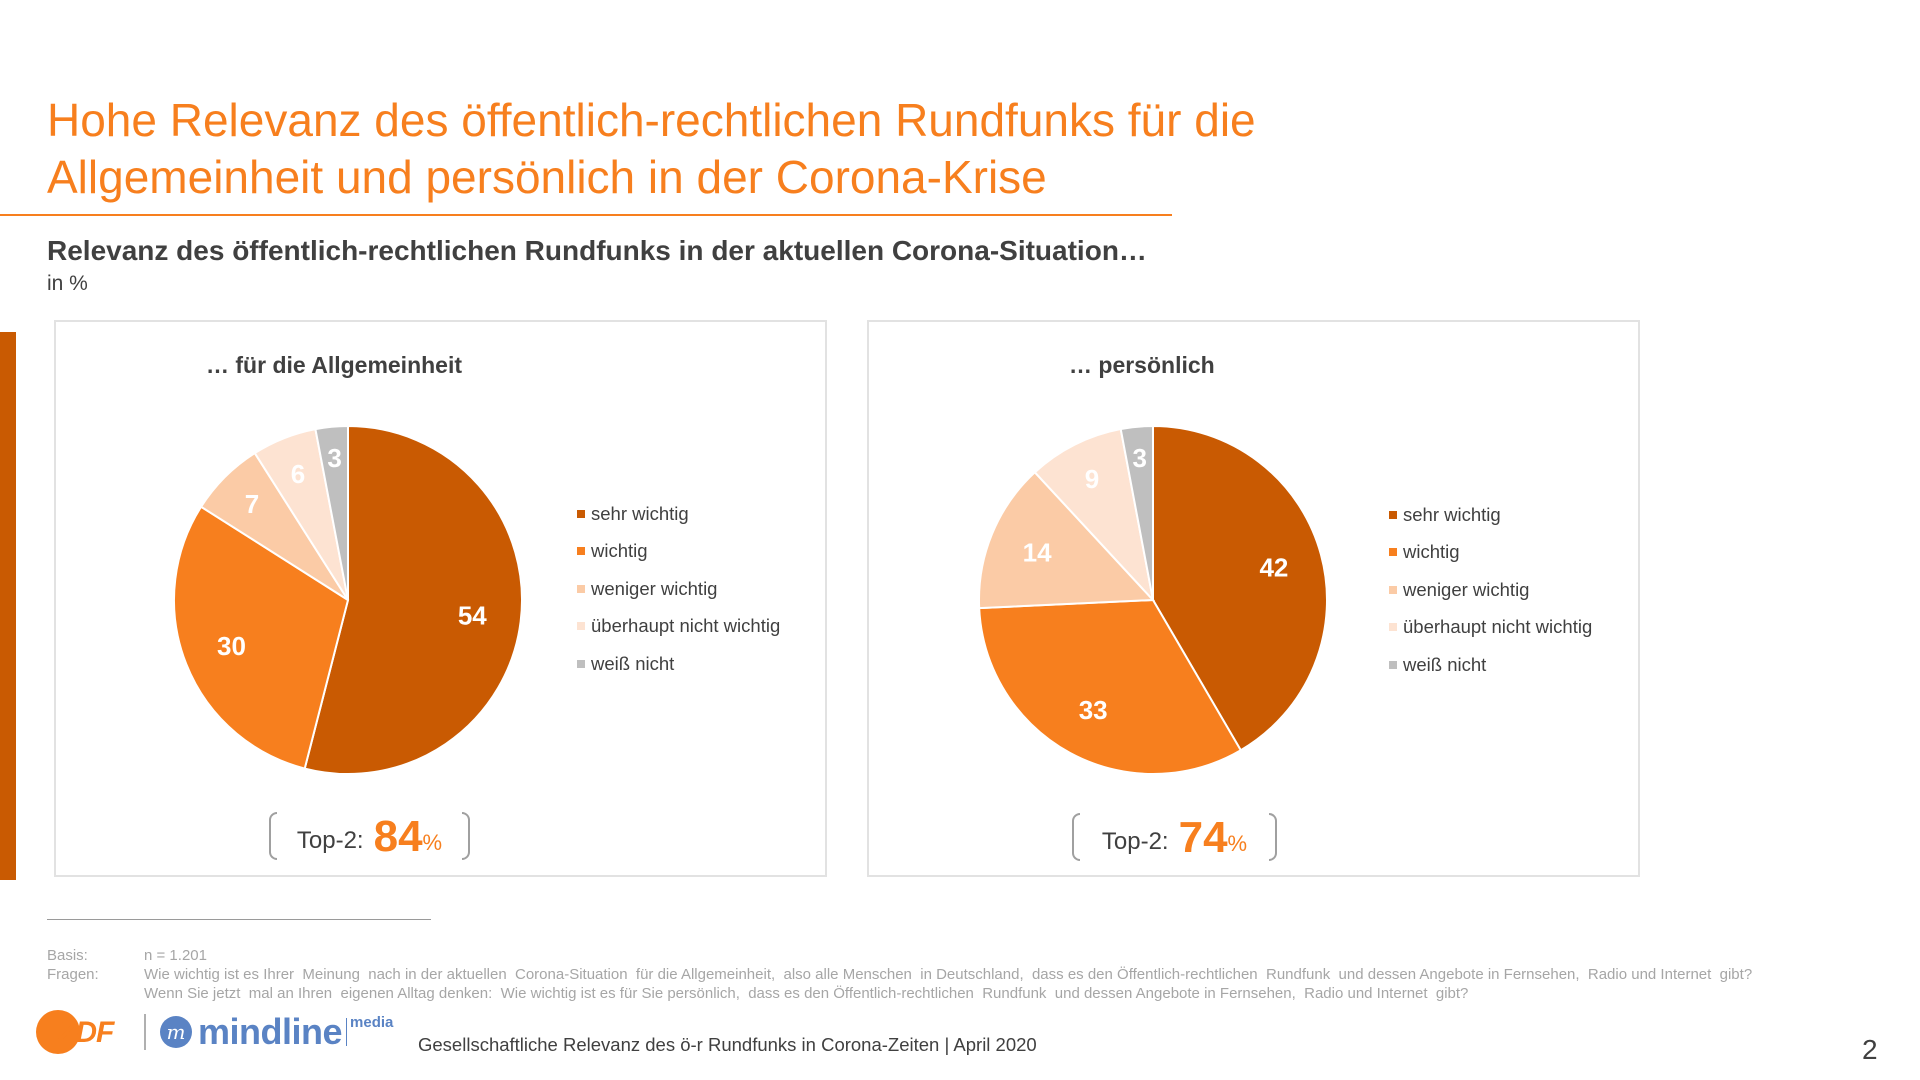 This screenshot has height=1080, width=1920. What do you see at coordinates (1092, 479) in the screenshot?
I see `data-label-ueberhaupt-nicht-wichtig: 9` at bounding box center [1092, 479].